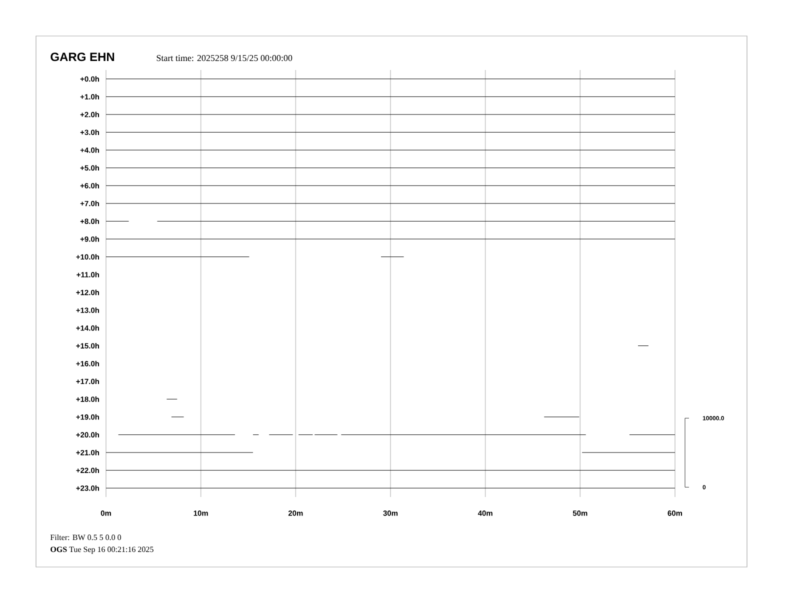 The width and height of the screenshot is (792, 612). What do you see at coordinates (102, 550) in the screenshot?
I see `text: OGS Tue Sep 16 00:21:16 2025` at bounding box center [102, 550].